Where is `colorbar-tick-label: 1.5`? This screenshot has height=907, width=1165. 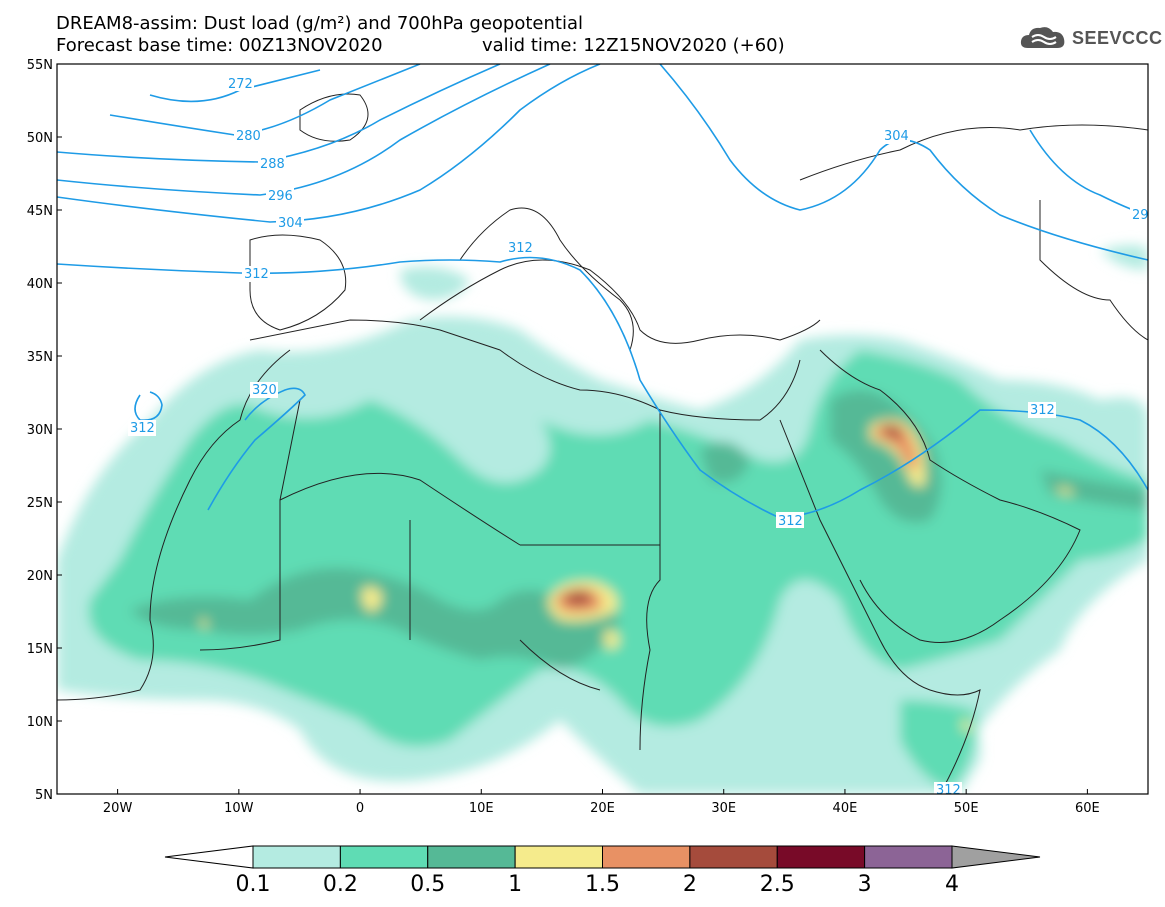 colorbar-tick-label: 1.5 is located at coordinates (602, 884).